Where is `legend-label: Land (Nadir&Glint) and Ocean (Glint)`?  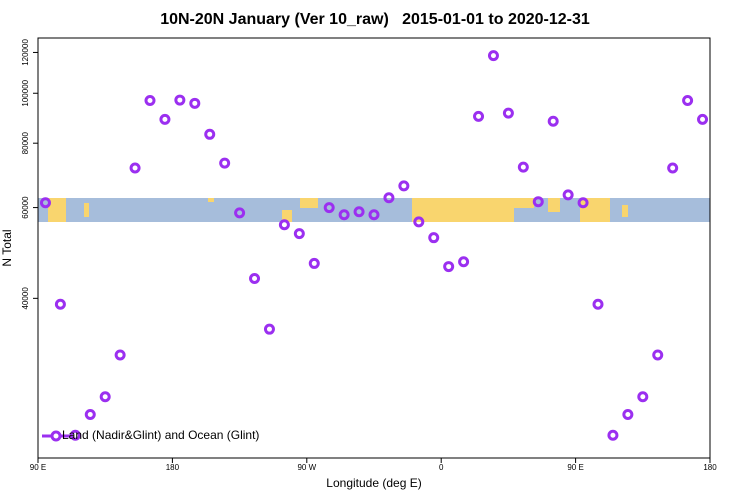 legend-label: Land (Nadir&Glint) and Ocean (Glint) is located at coordinates (160, 435).